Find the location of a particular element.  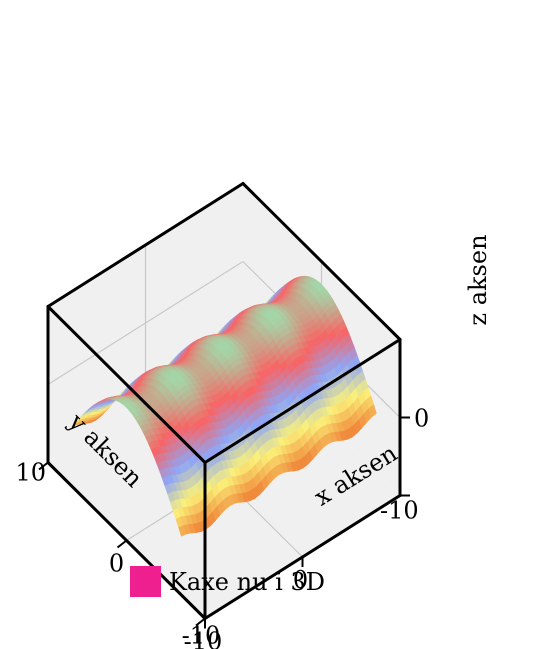

z-tick-label: -10 is located at coordinates (399, 511).